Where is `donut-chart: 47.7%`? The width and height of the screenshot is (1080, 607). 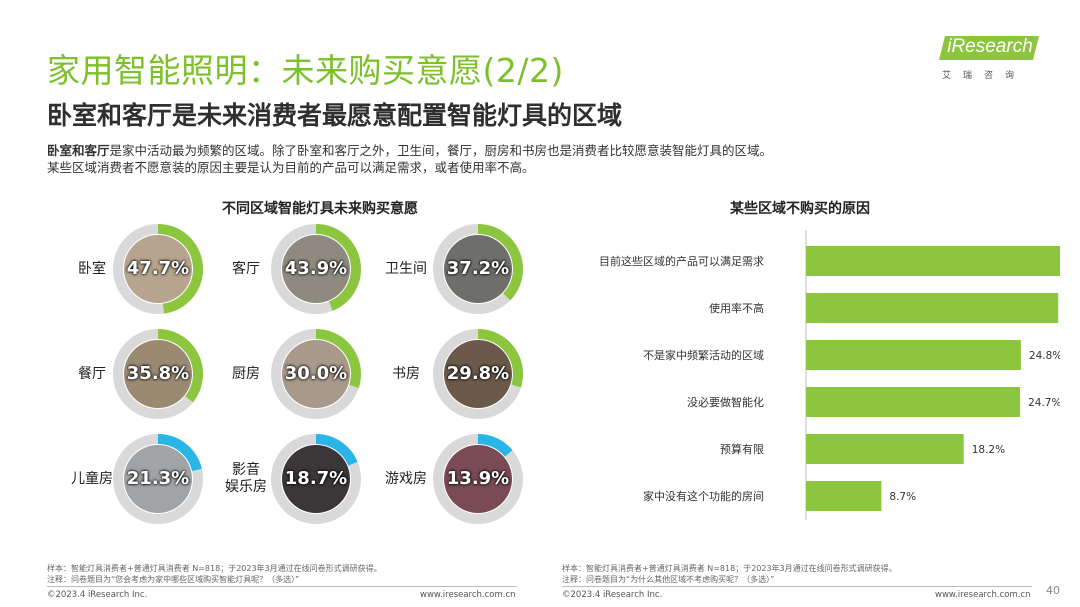 donut-chart: 47.7% is located at coordinates (158, 269).